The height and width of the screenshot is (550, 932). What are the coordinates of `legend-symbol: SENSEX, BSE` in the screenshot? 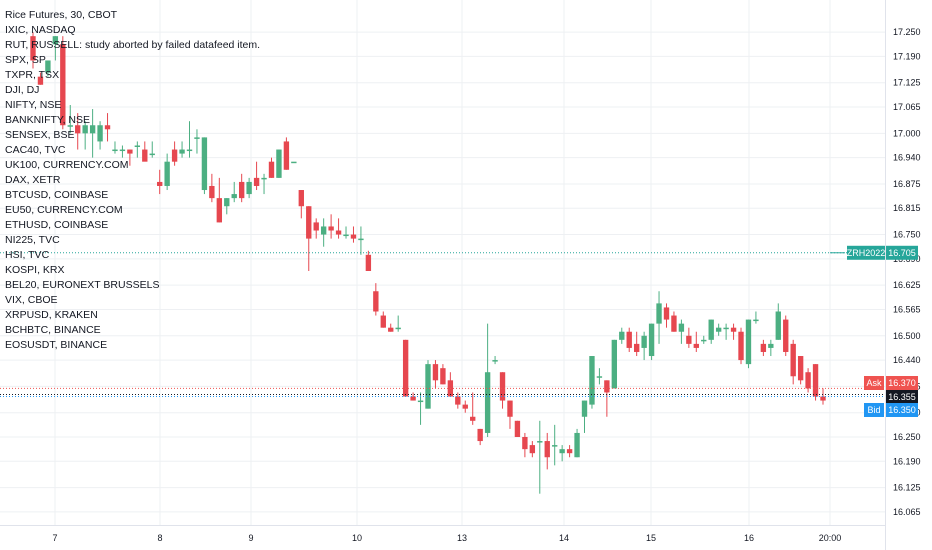 It's located at (40, 135).